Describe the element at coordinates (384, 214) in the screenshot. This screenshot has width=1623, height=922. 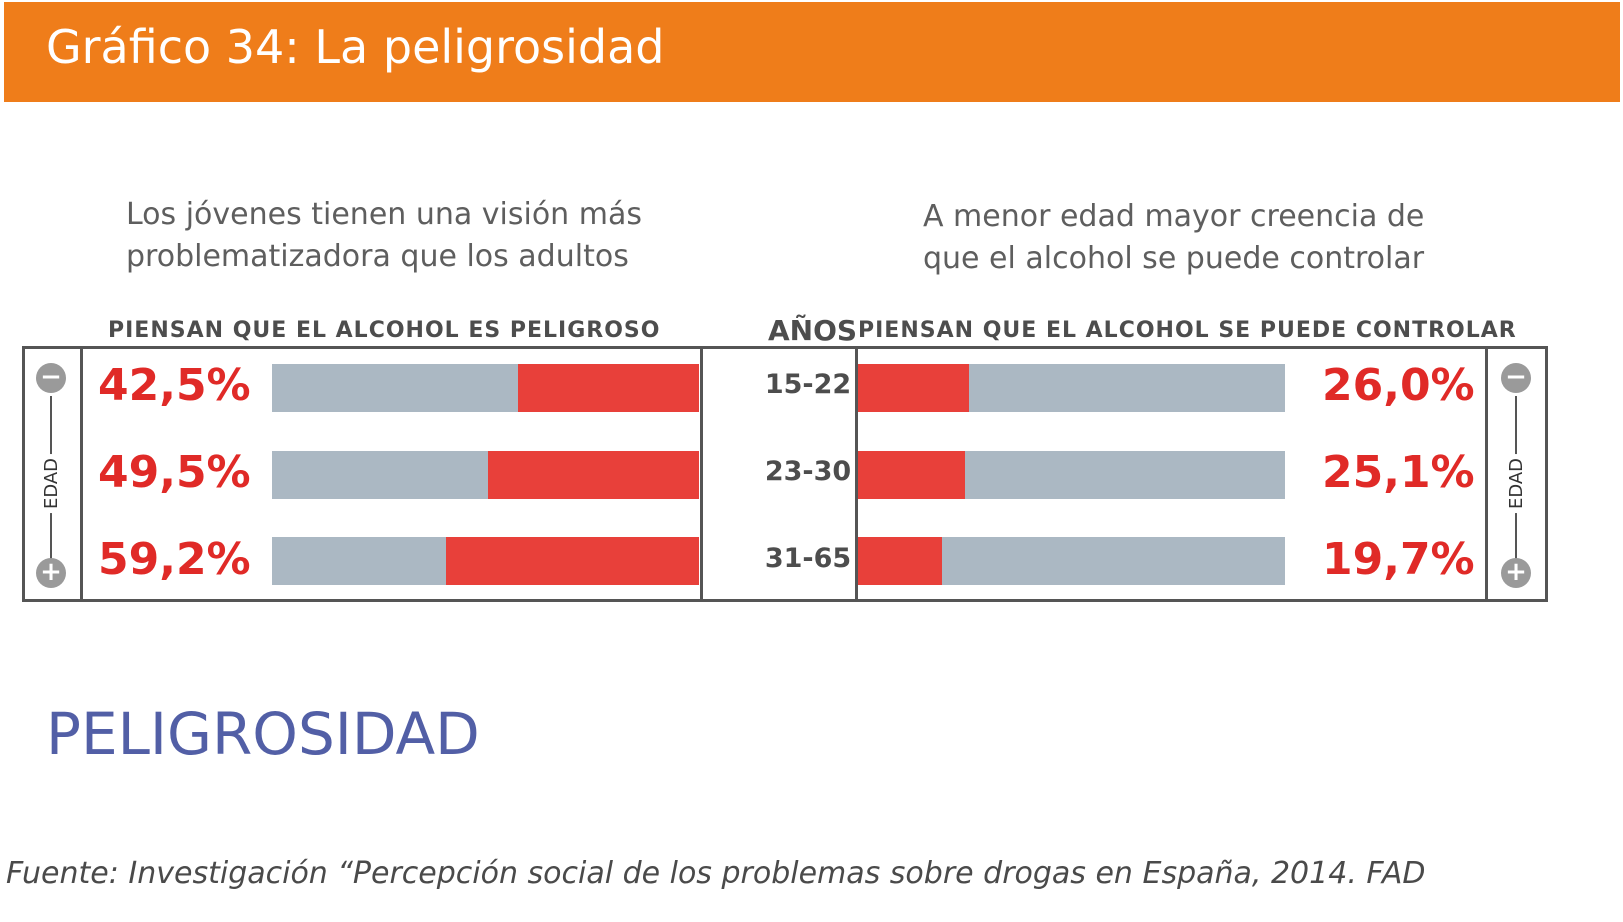
I see `left-subtitle-line-1: Los jóvenes tienen una visión más` at that location.